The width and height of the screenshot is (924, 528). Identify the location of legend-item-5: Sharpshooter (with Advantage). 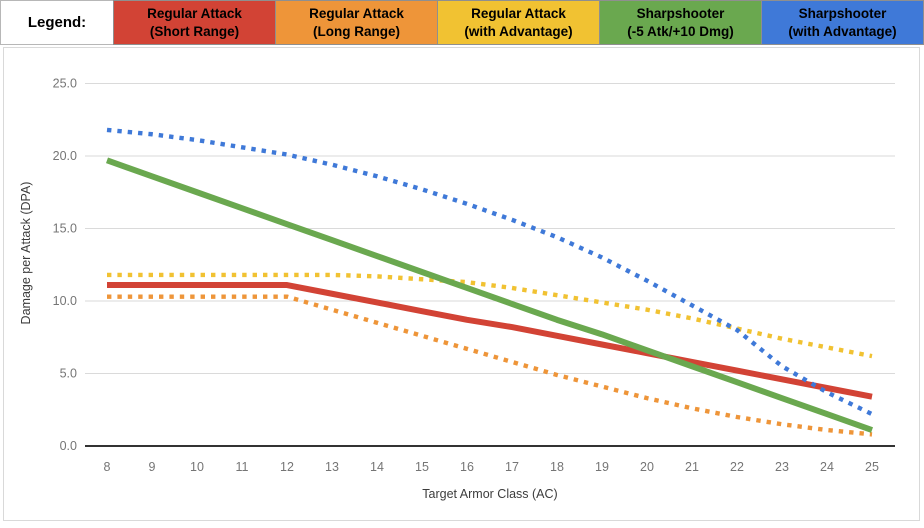
(842, 22).